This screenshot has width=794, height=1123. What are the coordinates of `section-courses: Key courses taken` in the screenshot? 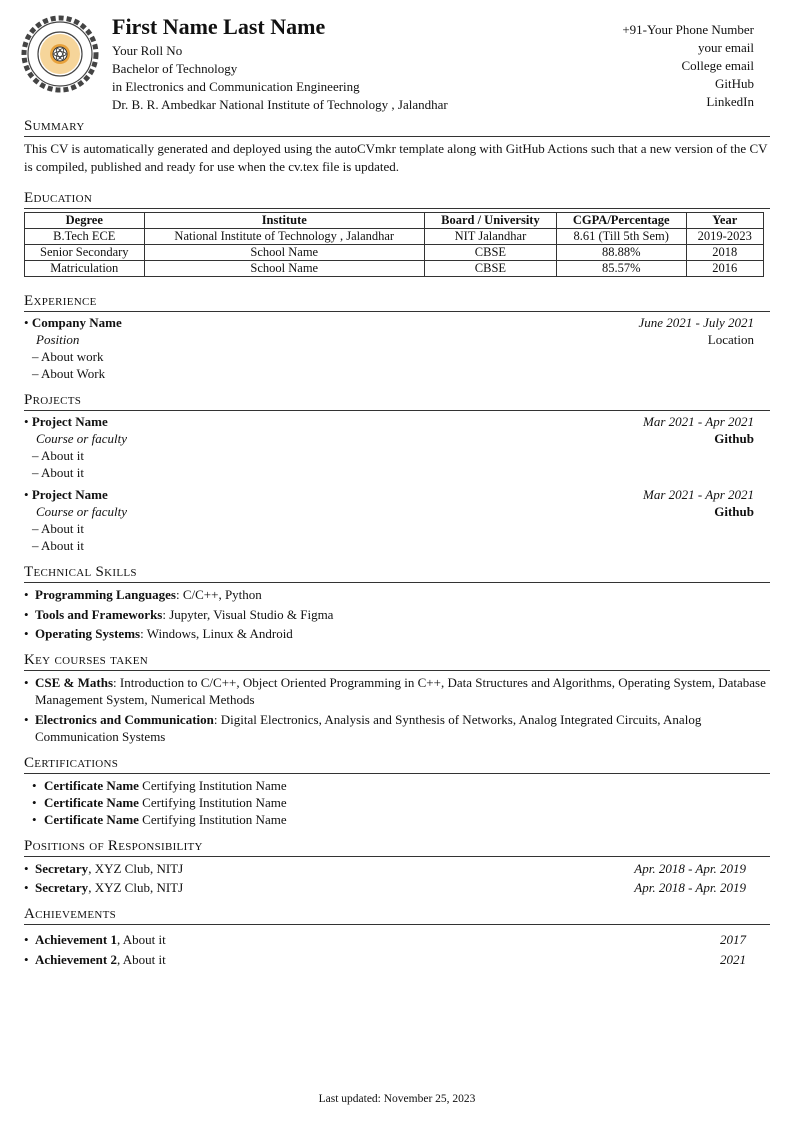 It's located at (397, 661).